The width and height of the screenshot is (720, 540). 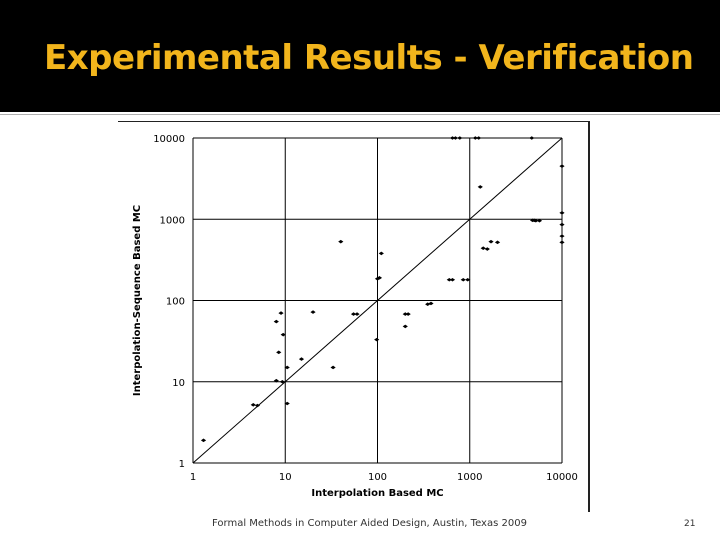 What do you see at coordinates (172, 220) in the screenshot?
I see `y-tick-label: 1000` at bounding box center [172, 220].